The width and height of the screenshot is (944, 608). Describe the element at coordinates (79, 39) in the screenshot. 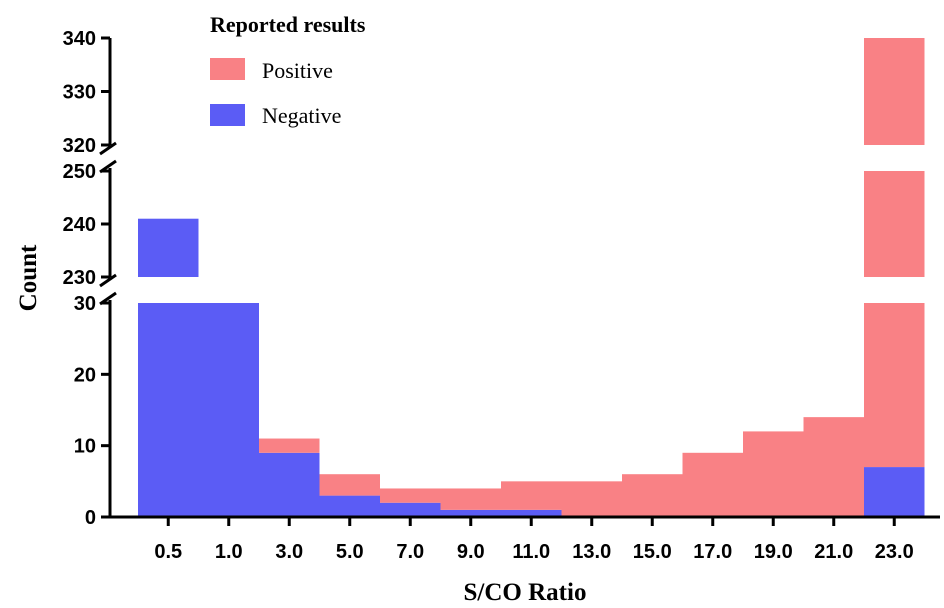

I see `y-tick-label: 340` at that location.